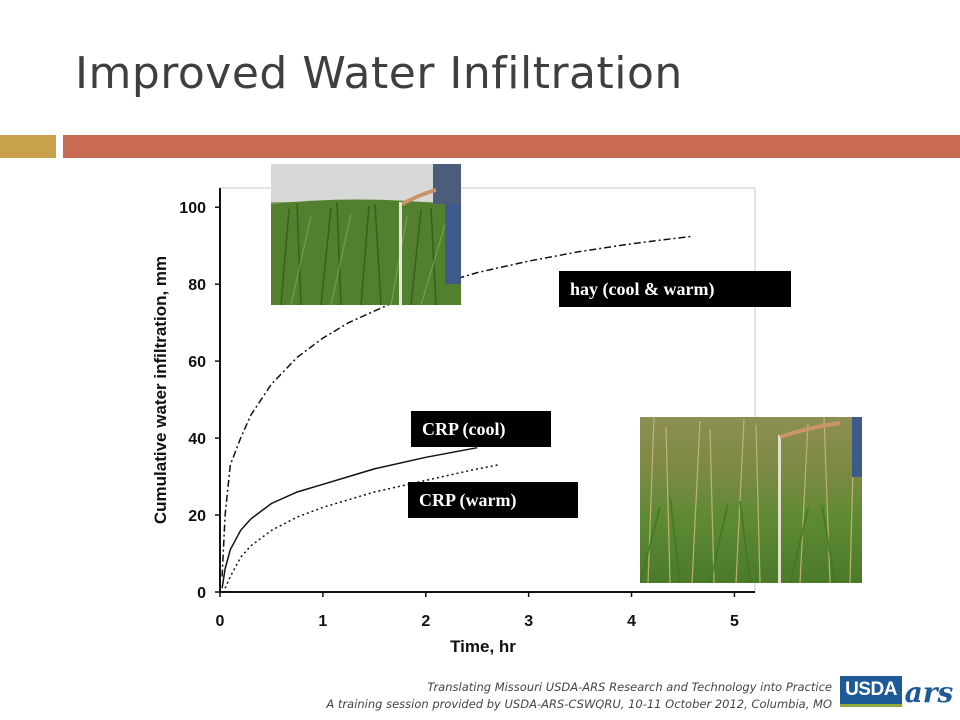 This screenshot has width=960, height=720. I want to click on slide-title: Improved Water Infiltration, so click(379, 73).